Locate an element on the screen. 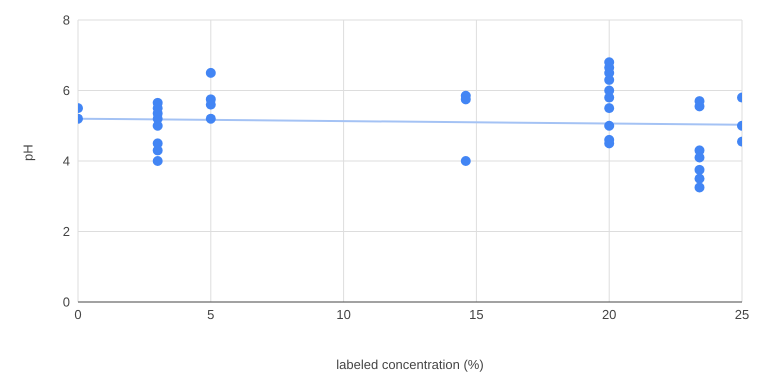 The height and width of the screenshot is (380, 765). x-tick-label: 0 is located at coordinates (78, 314).